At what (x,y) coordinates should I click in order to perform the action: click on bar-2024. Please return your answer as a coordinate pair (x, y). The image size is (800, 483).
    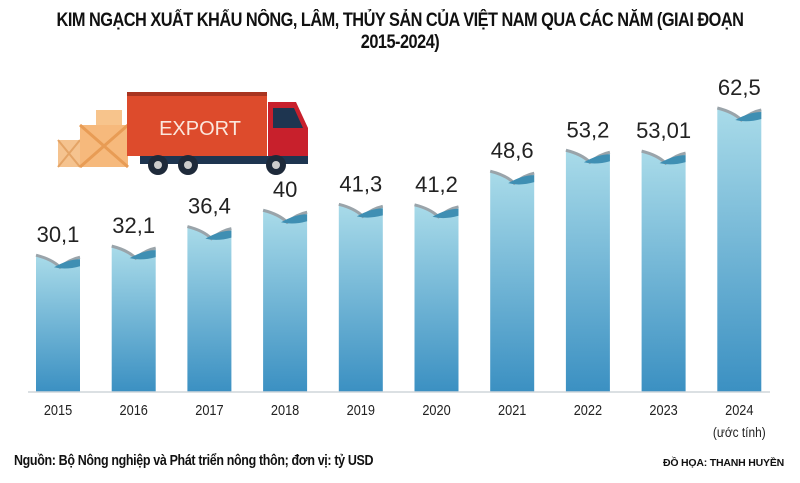
    Looking at the image, I should click on (739, 250).